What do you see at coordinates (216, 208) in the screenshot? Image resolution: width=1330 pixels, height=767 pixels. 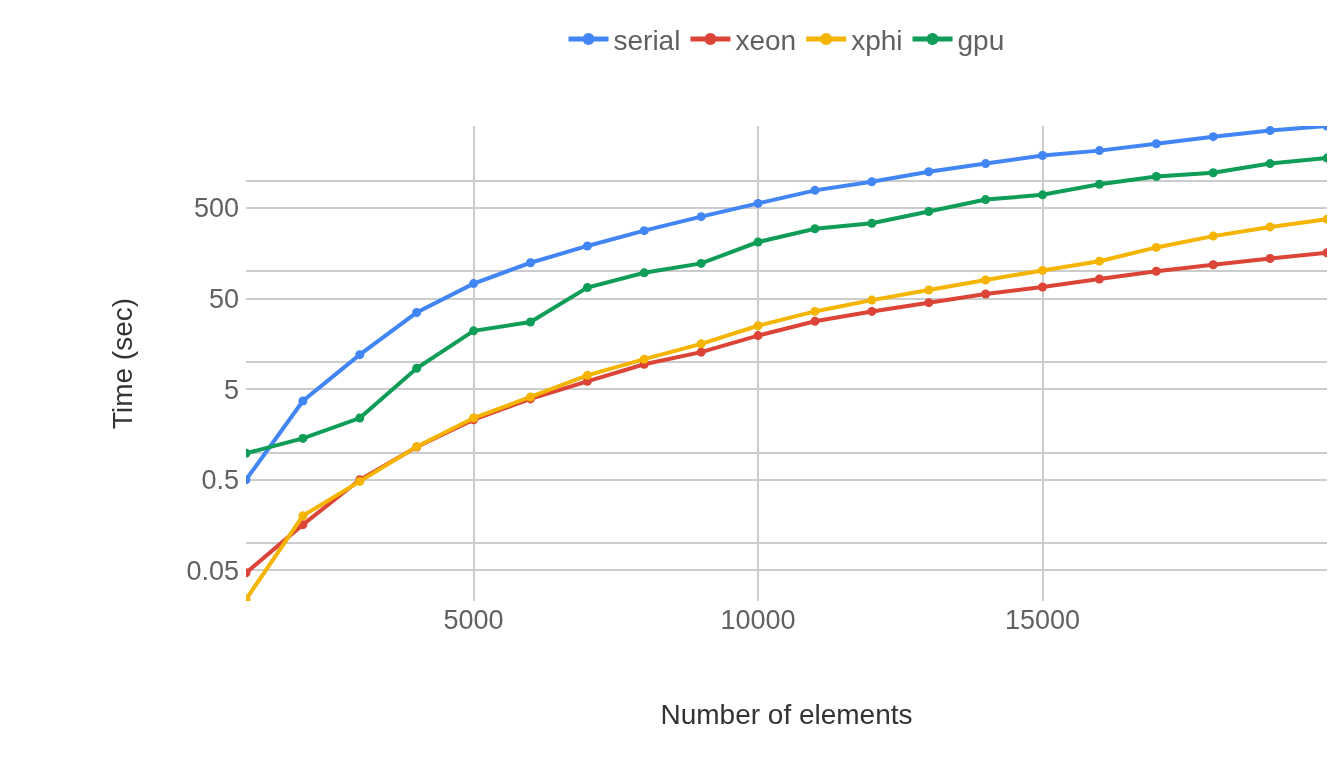 I see `y-tick-label: 500` at bounding box center [216, 208].